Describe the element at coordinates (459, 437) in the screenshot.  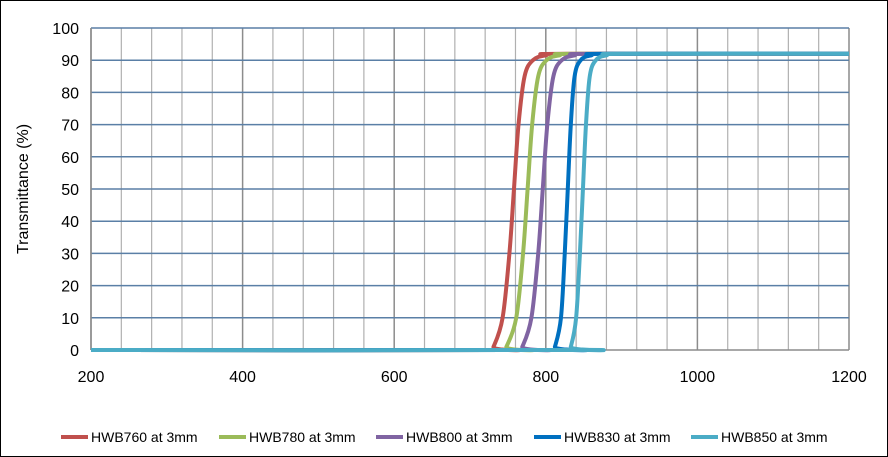
I see `legend-label: HWB800 at 3mm` at that location.